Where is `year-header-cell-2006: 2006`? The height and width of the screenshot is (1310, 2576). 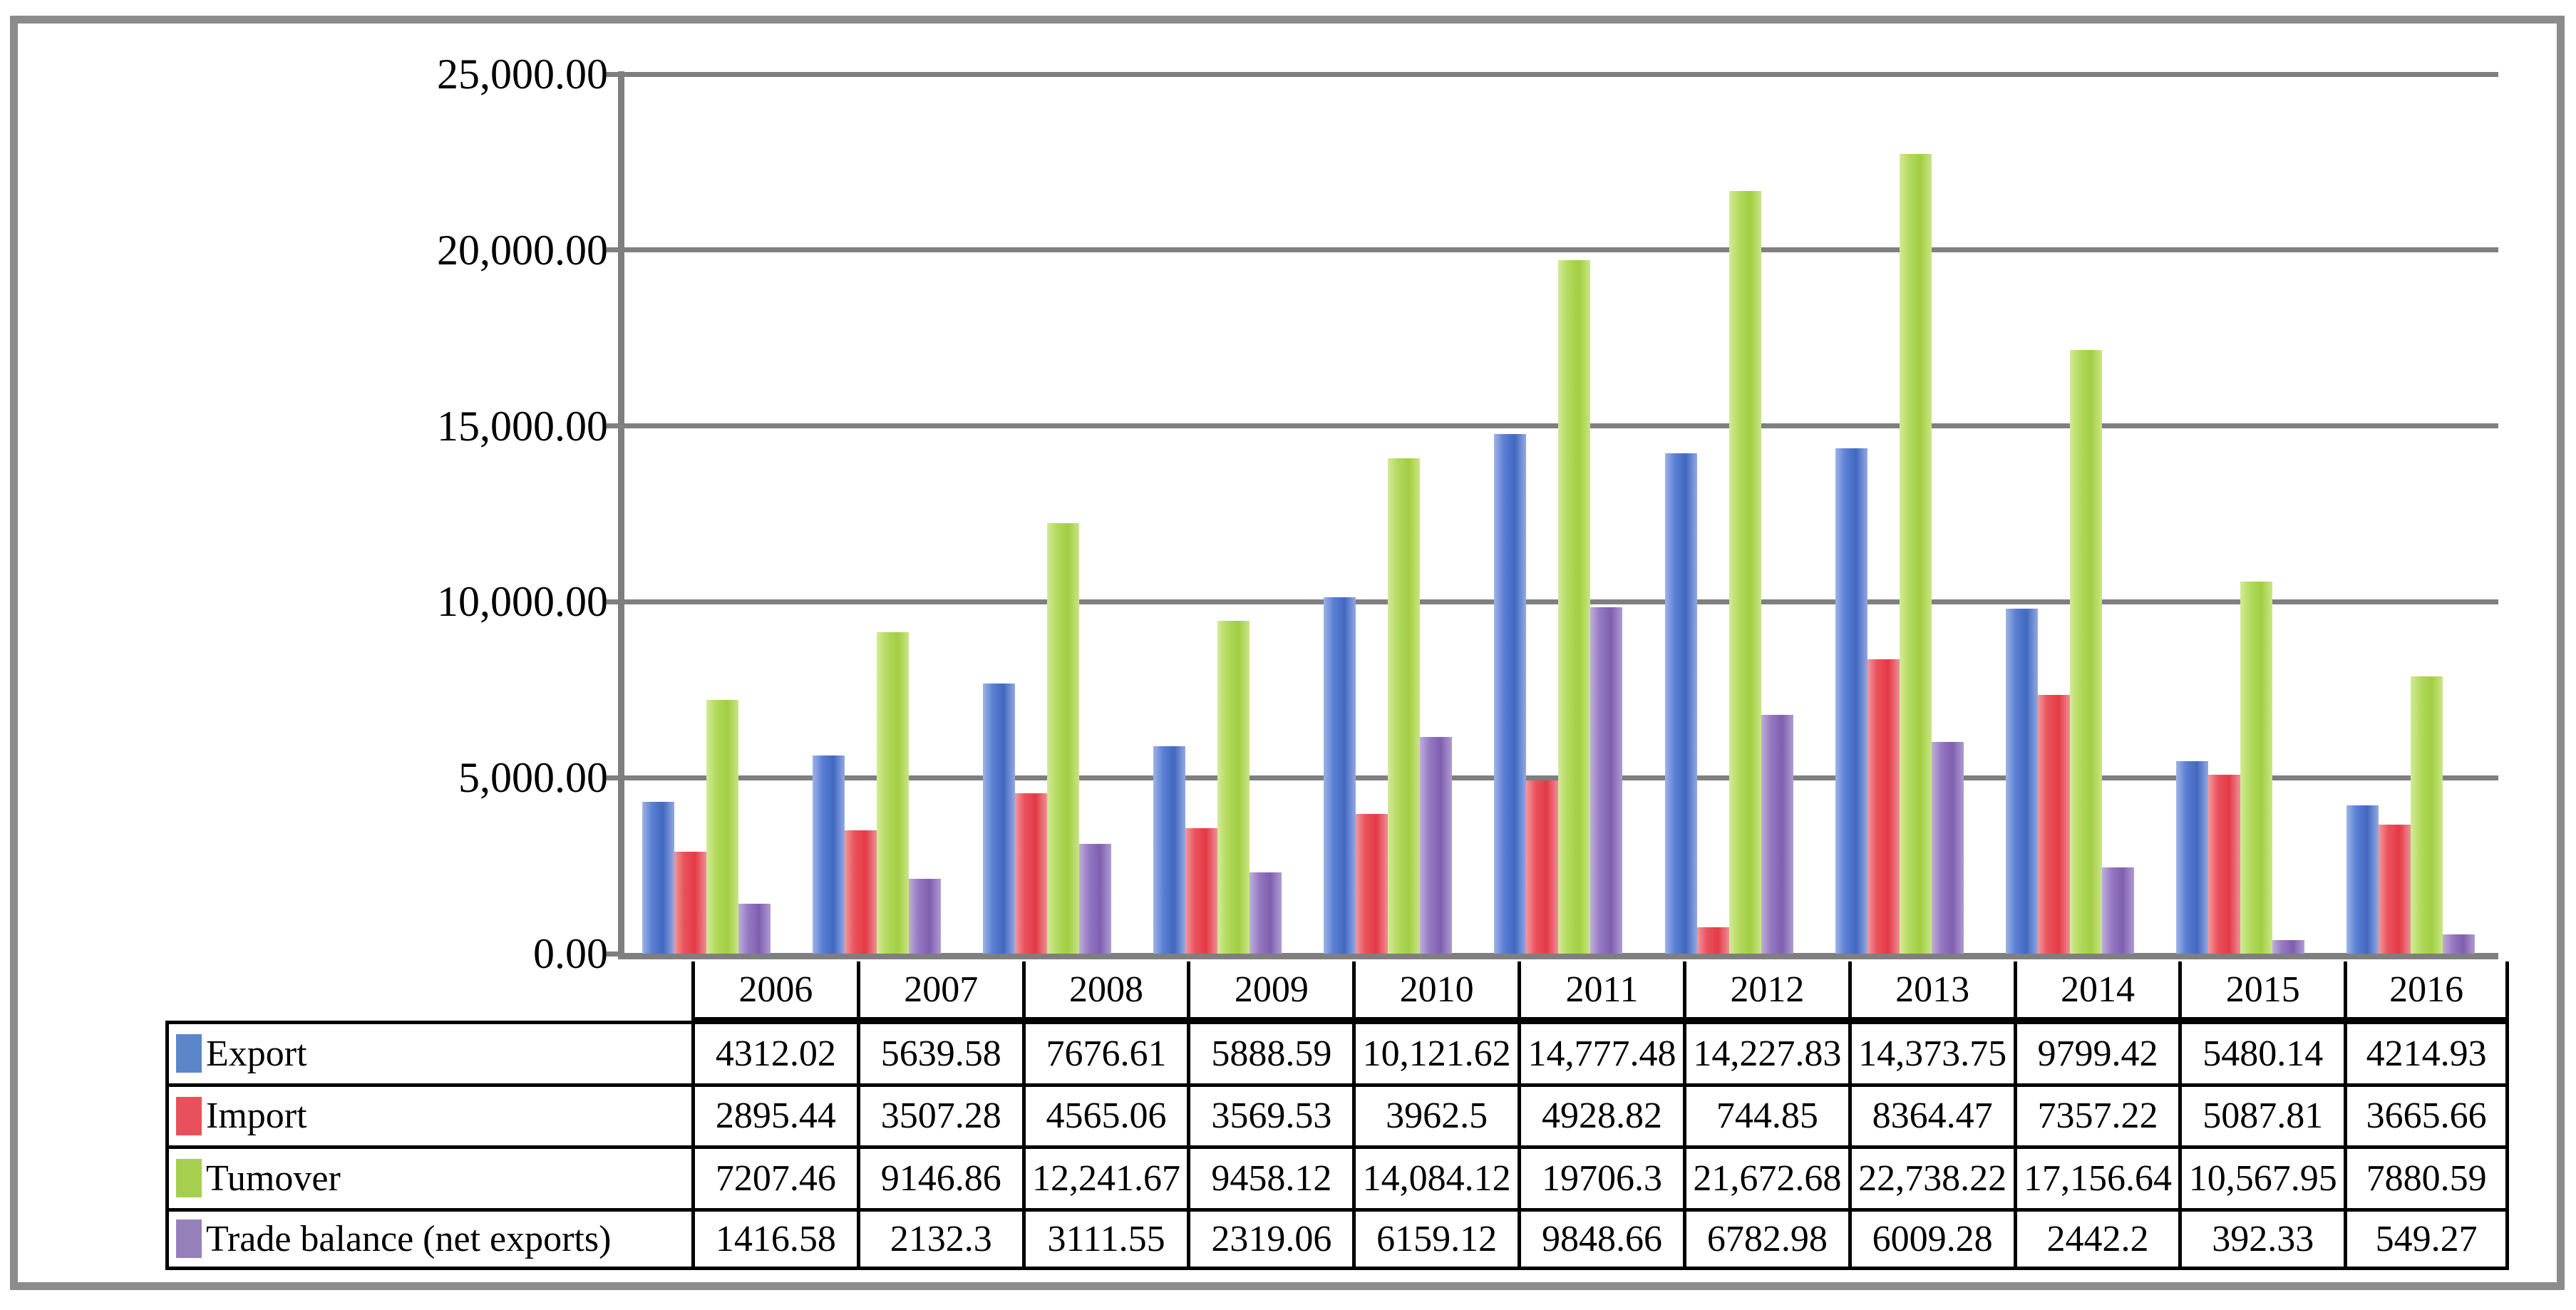 year-header-cell-2006: 2006 is located at coordinates (774, 991).